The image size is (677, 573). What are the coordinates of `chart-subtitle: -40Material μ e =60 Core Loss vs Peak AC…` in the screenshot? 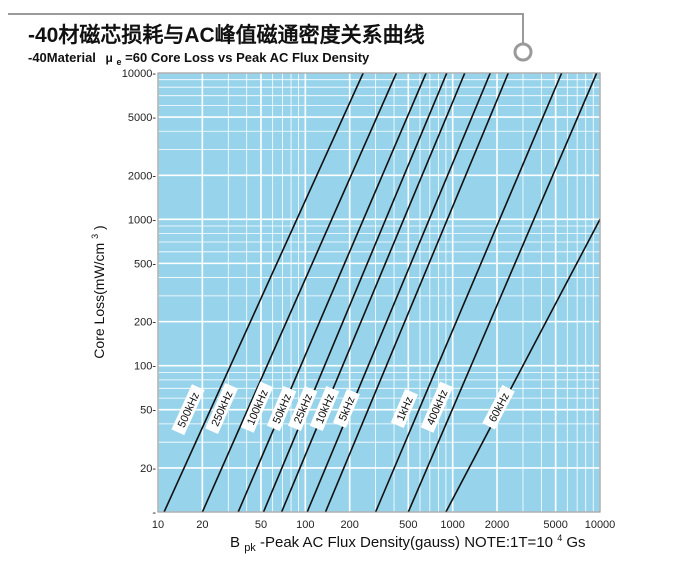 It's located at (199, 59).